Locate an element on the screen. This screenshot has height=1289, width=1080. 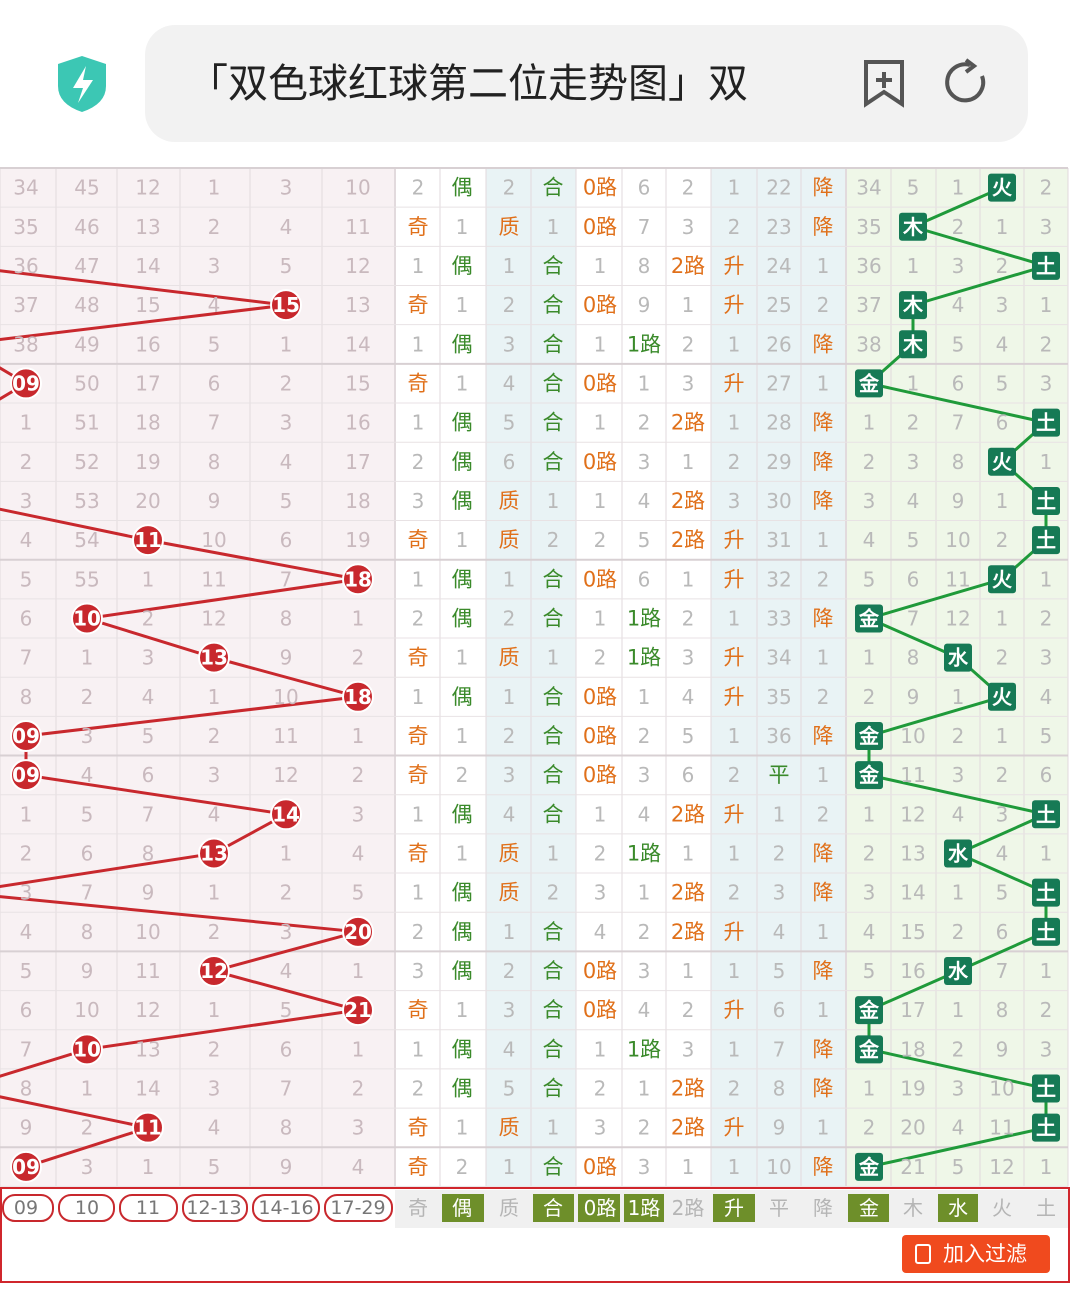
filter-label: 12-13 is located at coordinates (213, 1208).